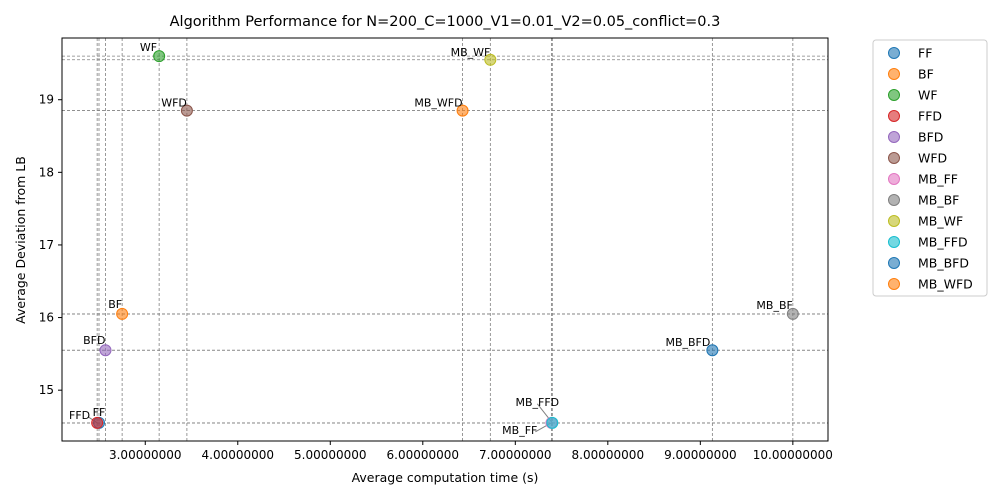 Image resolution: width=1000 pixels, height=500 pixels. Describe the element at coordinates (105, 350) in the screenshot. I see `point-bfd` at that location.